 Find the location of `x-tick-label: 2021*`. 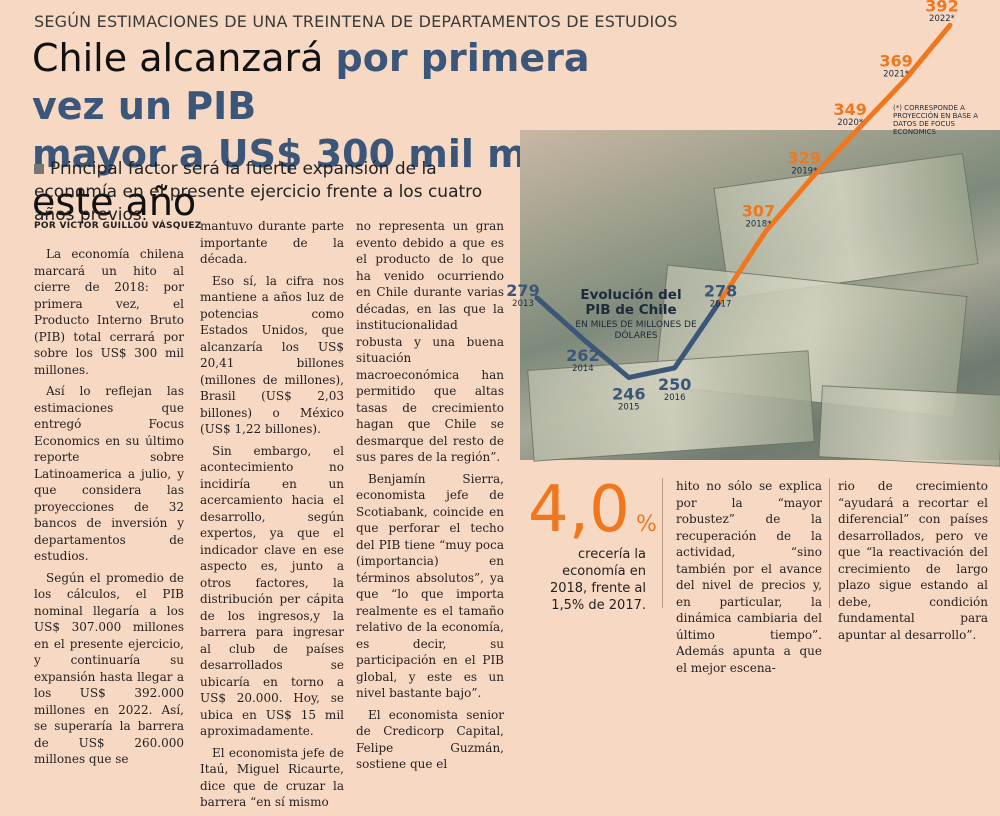

x-tick-label: 2021* is located at coordinates (896, 75).